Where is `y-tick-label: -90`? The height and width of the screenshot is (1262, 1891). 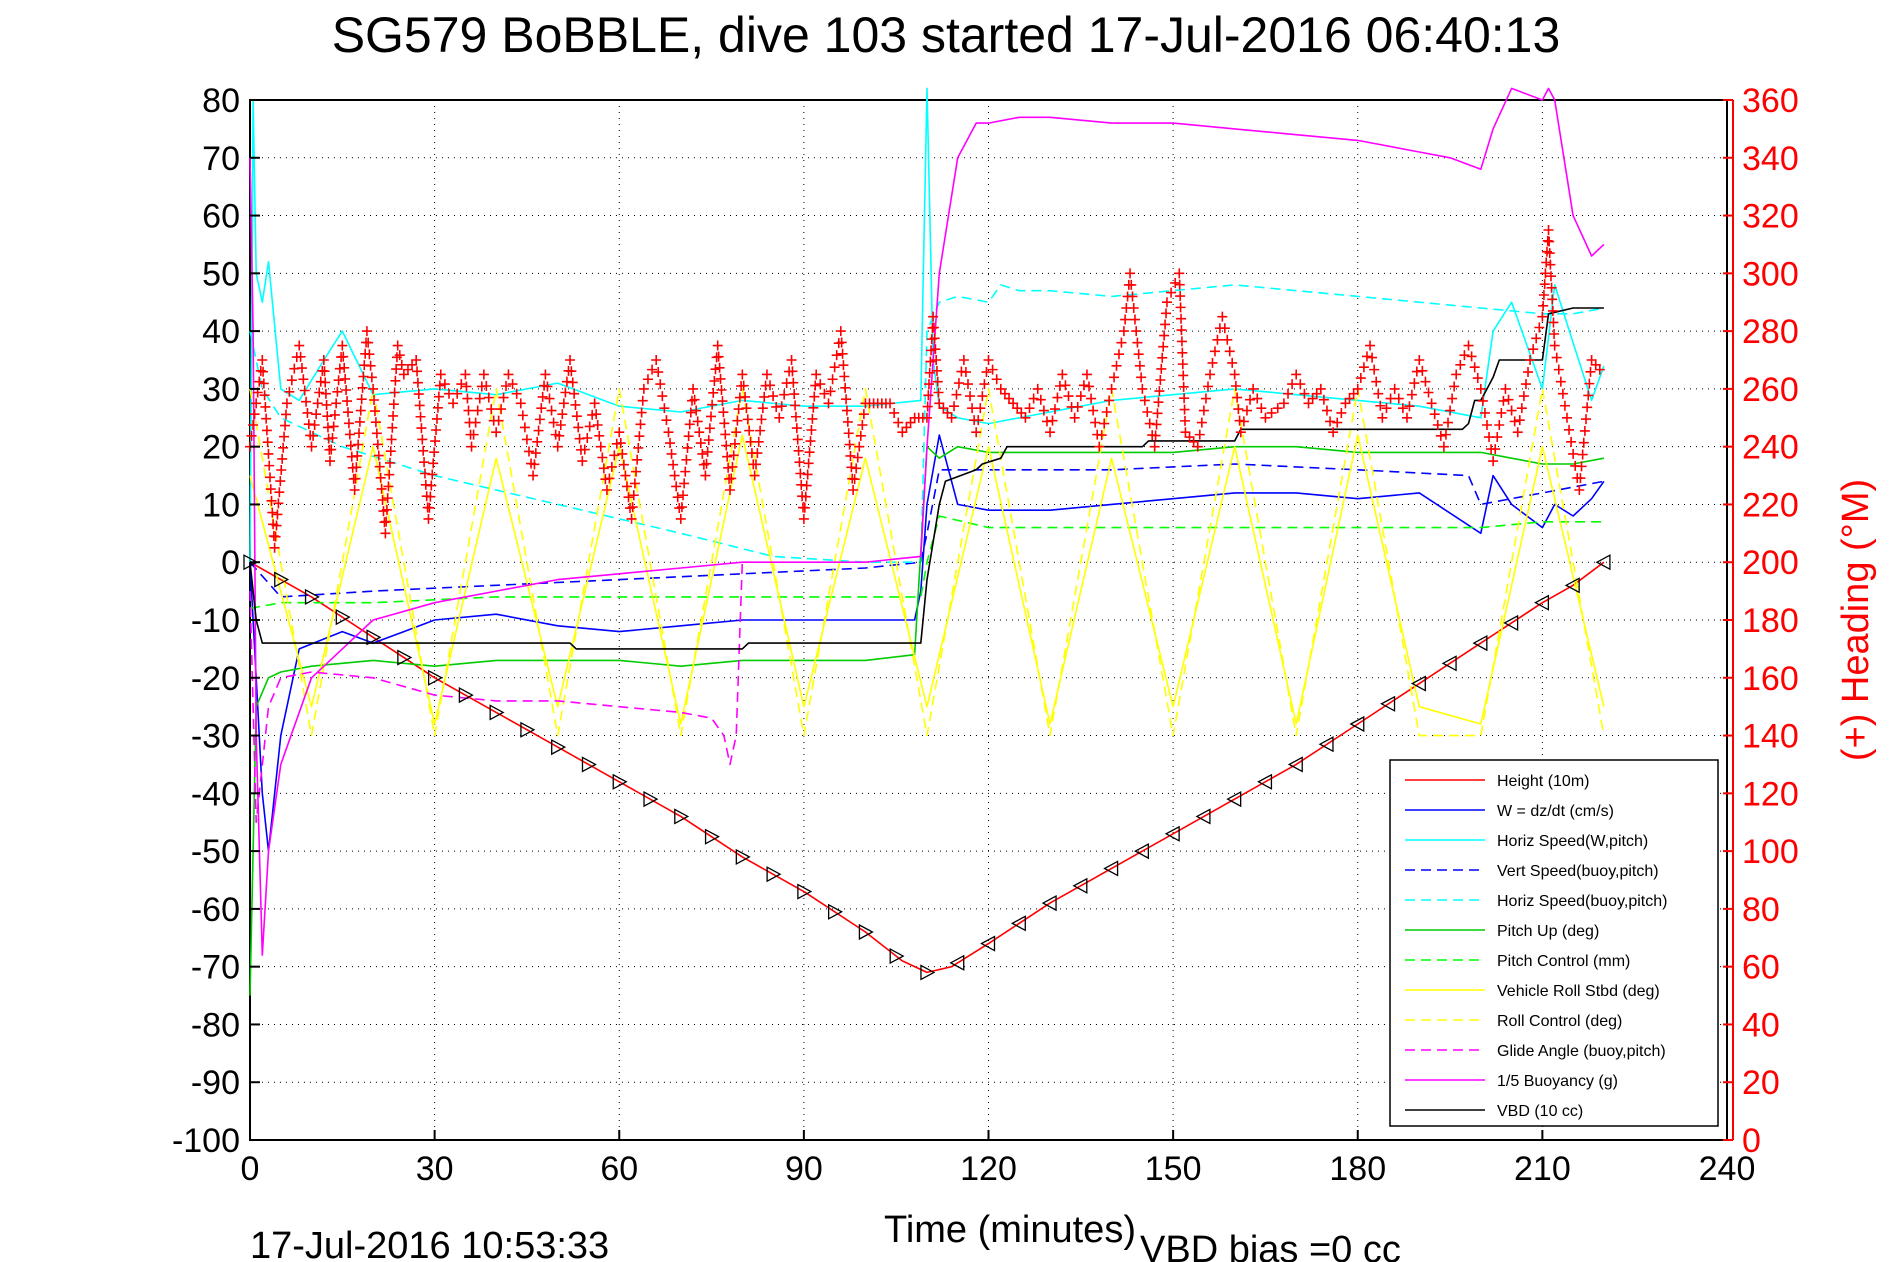
y-tick-label: -90 is located at coordinates (215, 1083).